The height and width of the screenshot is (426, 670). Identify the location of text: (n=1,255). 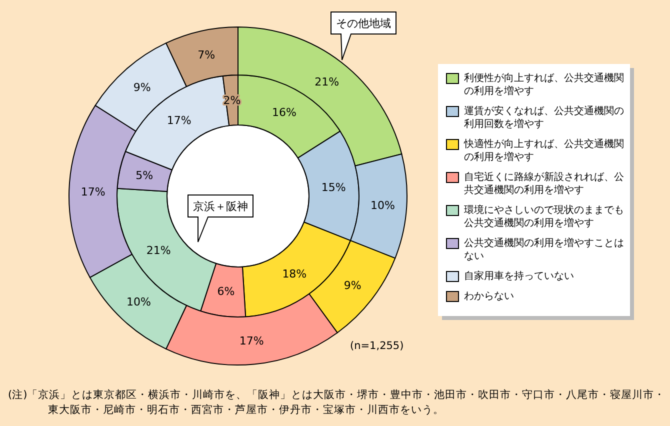
(377, 346).